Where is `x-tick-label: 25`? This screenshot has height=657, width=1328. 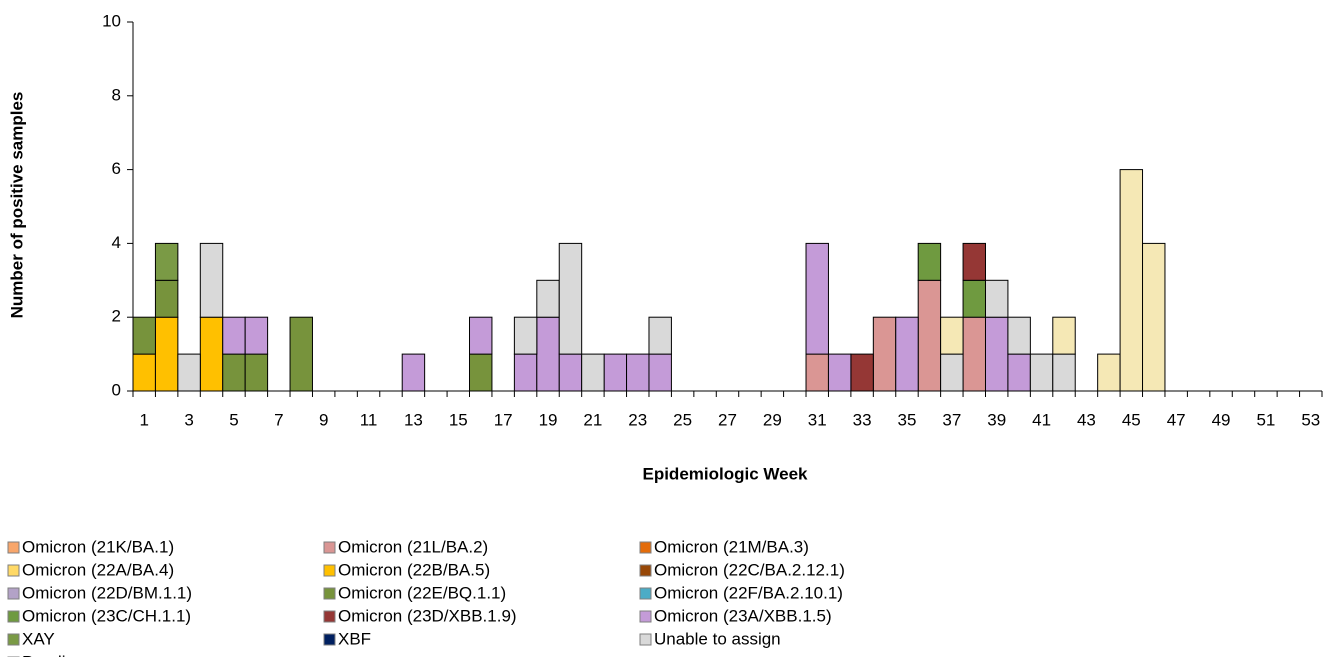 x-tick-label: 25 is located at coordinates (682, 419).